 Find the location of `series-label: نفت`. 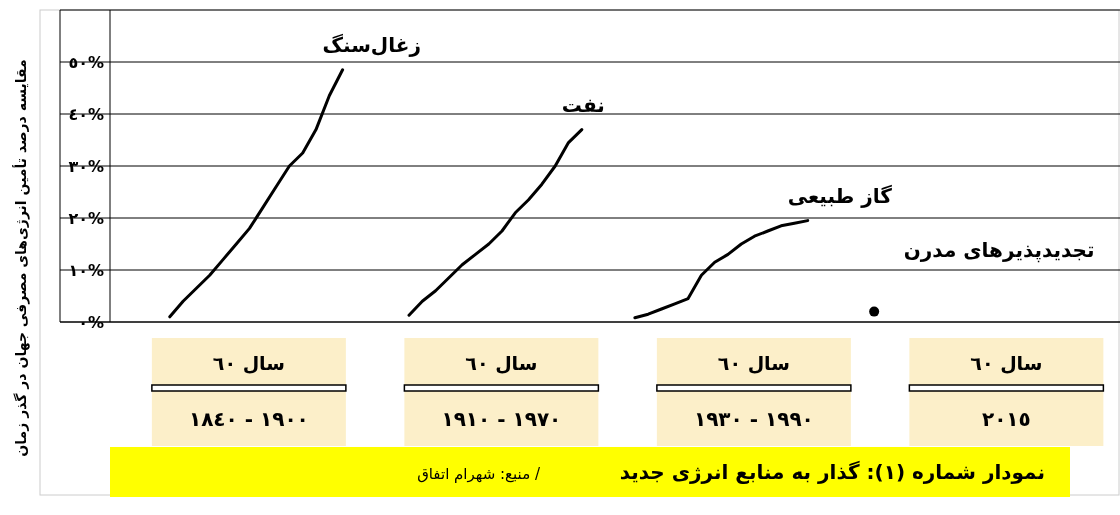

series-label: نفت is located at coordinates (583, 104).